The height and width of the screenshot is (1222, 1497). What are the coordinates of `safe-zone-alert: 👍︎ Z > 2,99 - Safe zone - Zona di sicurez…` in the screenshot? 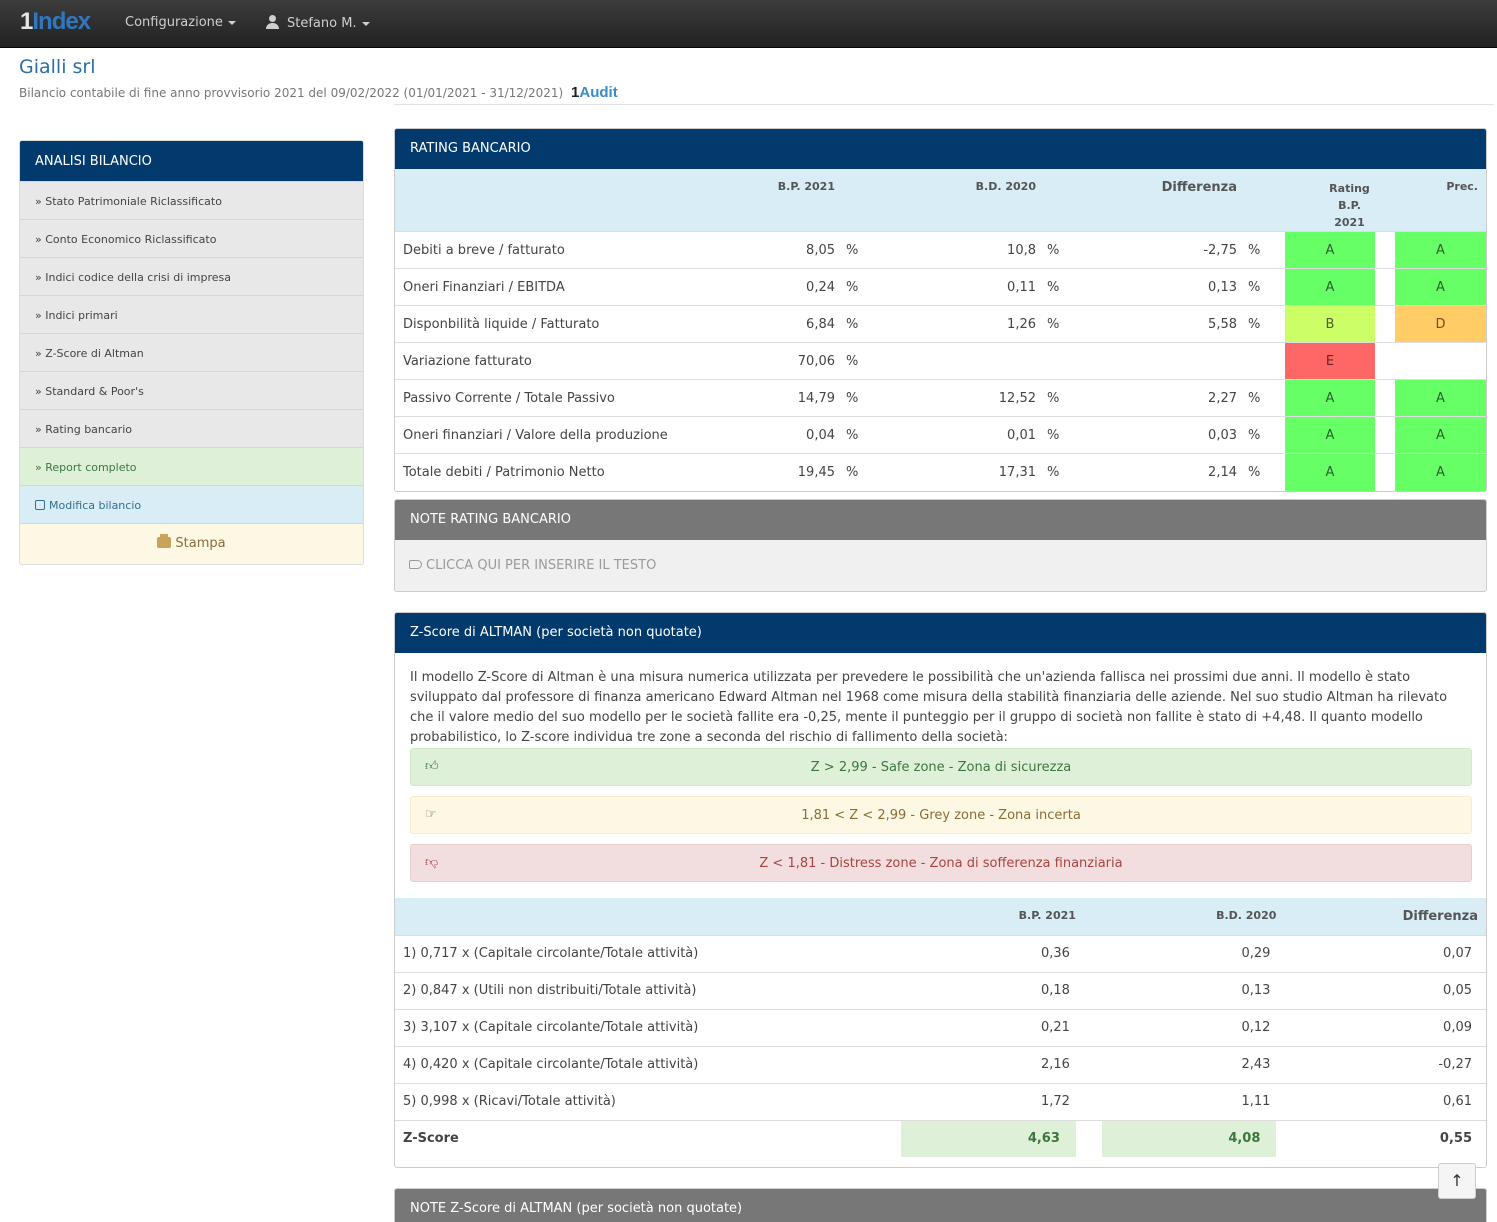 It's located at (941, 767).